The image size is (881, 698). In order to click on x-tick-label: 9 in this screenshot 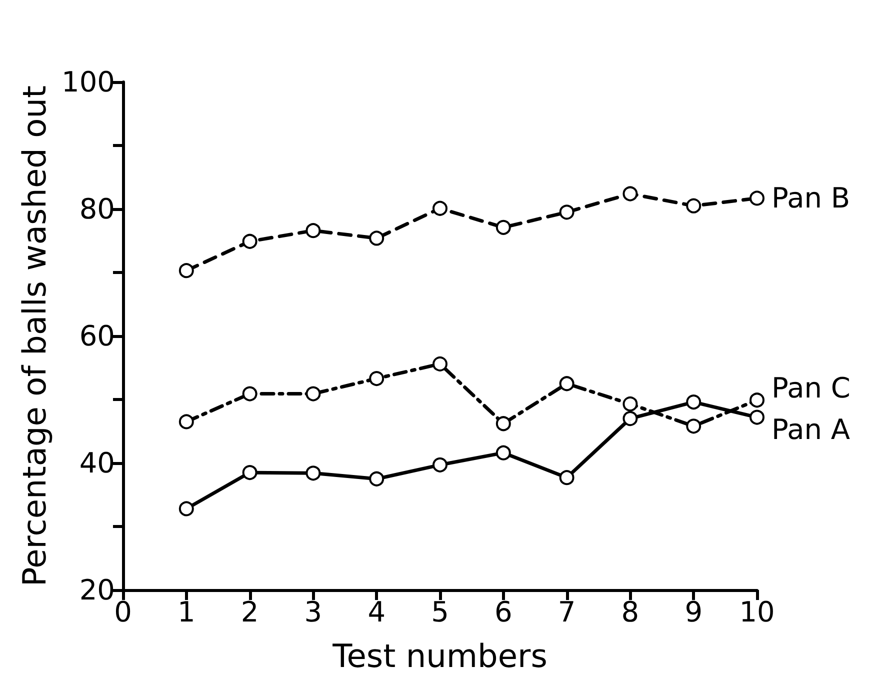, I will do `click(693, 612)`.